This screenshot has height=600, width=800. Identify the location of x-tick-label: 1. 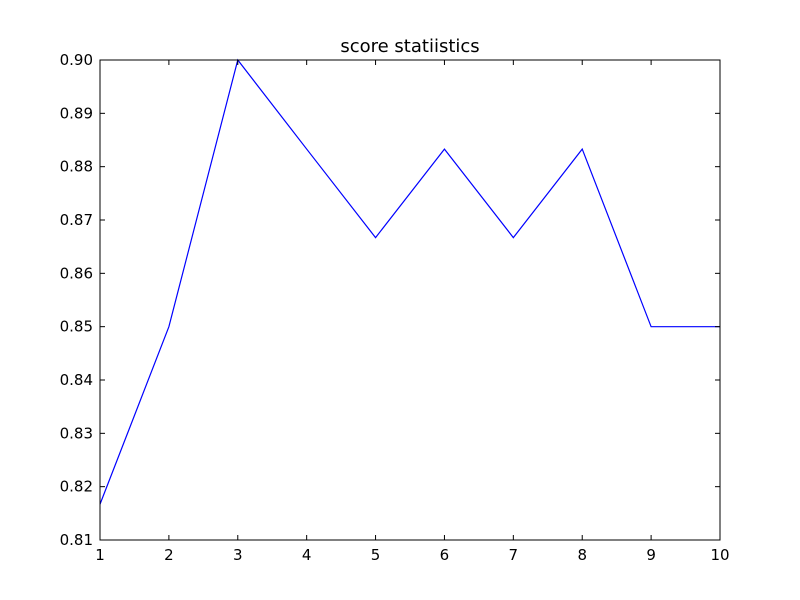
(100, 555).